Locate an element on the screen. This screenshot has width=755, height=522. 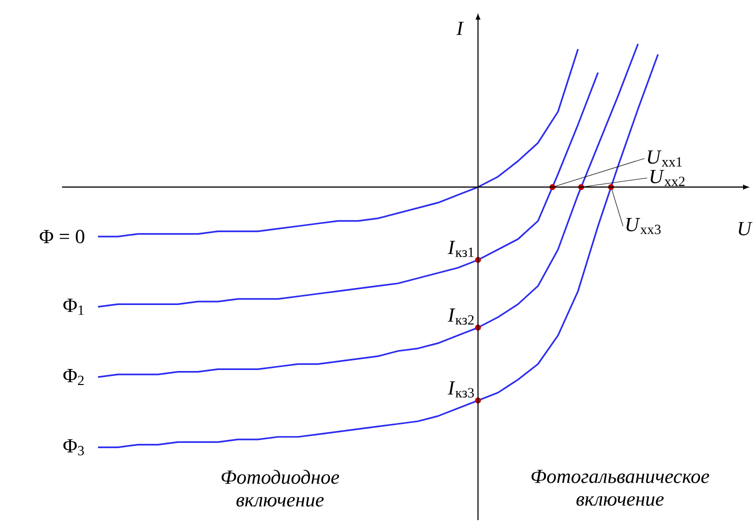
text: Фотогальваническое включение is located at coordinates (621, 488).